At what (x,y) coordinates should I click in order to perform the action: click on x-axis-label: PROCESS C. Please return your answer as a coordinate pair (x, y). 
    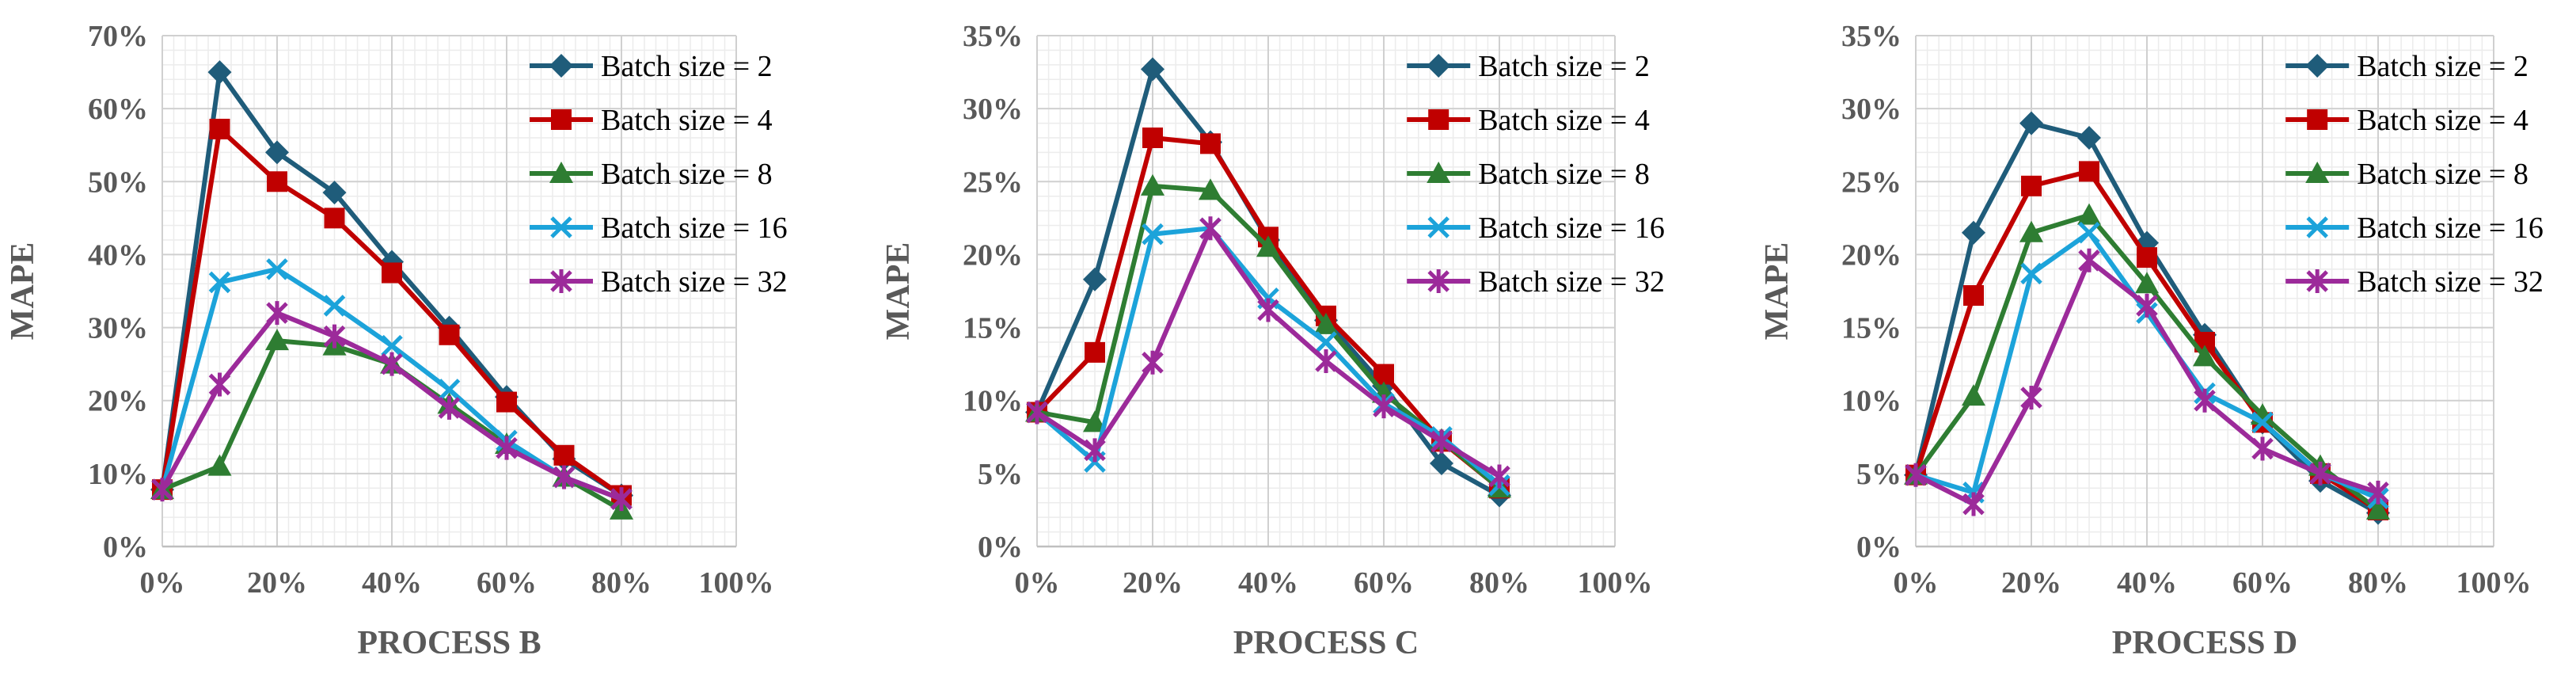
    Looking at the image, I should click on (1326, 643).